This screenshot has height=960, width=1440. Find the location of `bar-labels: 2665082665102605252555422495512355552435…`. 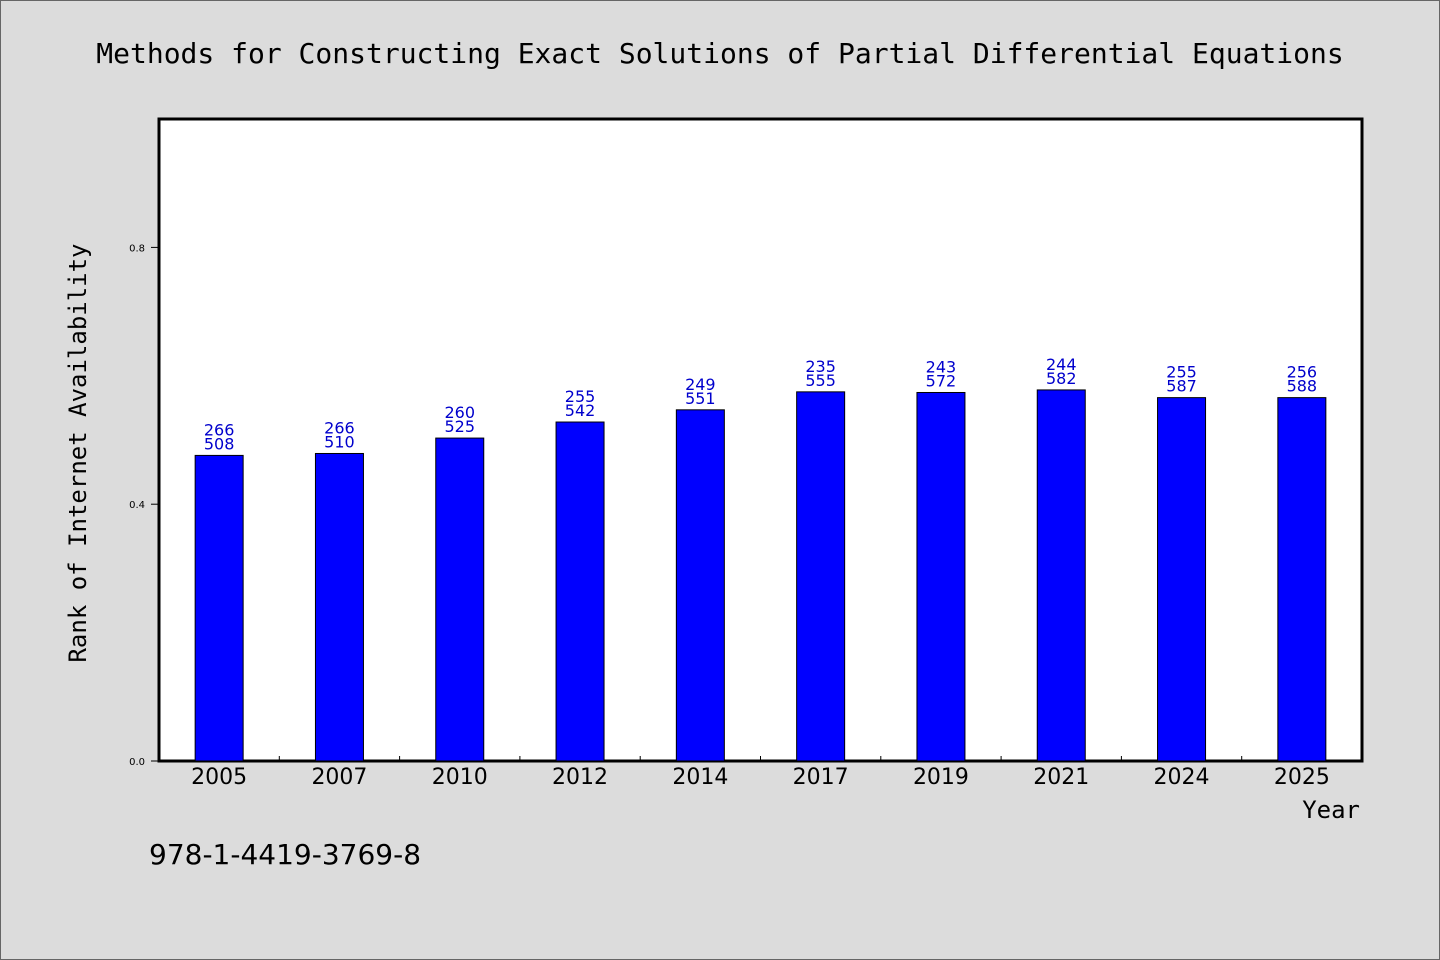

bar-labels: 2665082665102605252555422495512355552435… is located at coordinates (760, 404).